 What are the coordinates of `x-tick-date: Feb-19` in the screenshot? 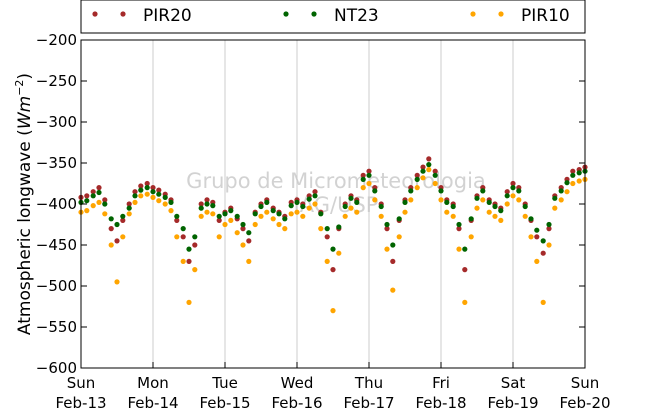 It's located at (512, 401).